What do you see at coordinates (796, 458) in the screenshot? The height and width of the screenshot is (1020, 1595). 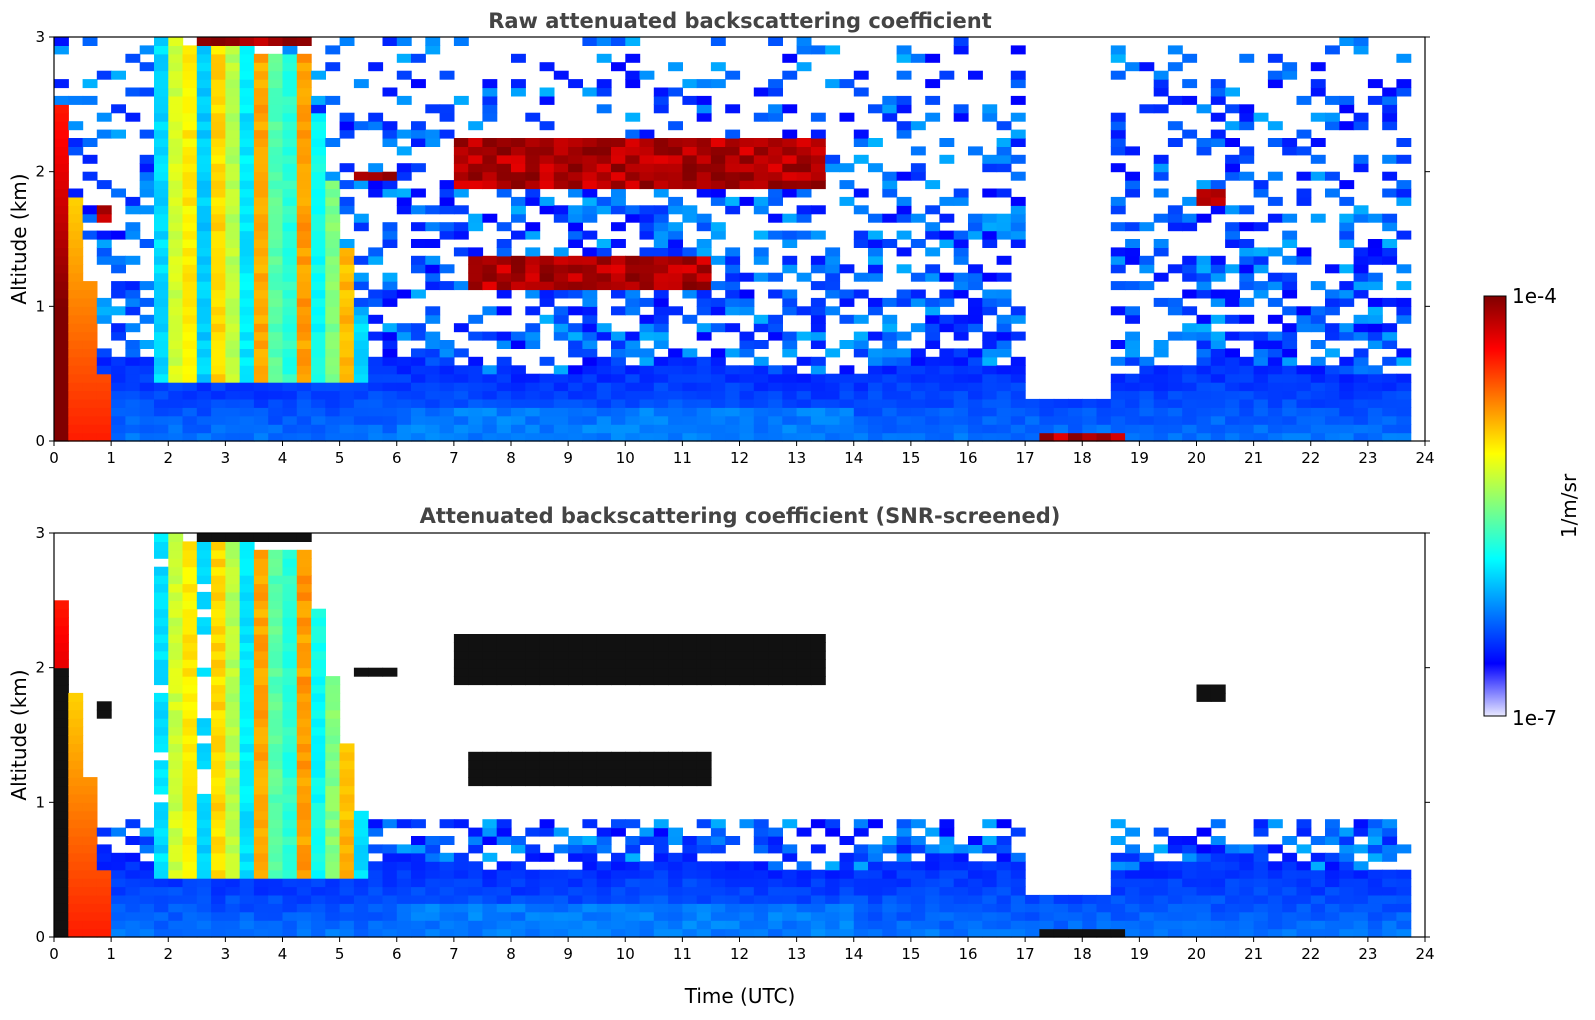 I see `x-tick-label: 13` at bounding box center [796, 458].